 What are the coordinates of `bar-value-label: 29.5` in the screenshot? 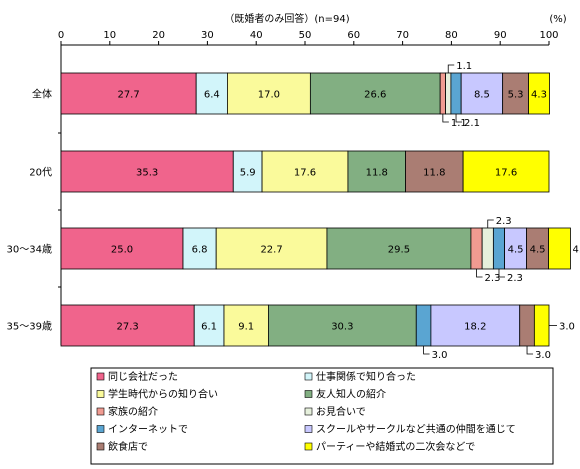 It's located at (399, 250).